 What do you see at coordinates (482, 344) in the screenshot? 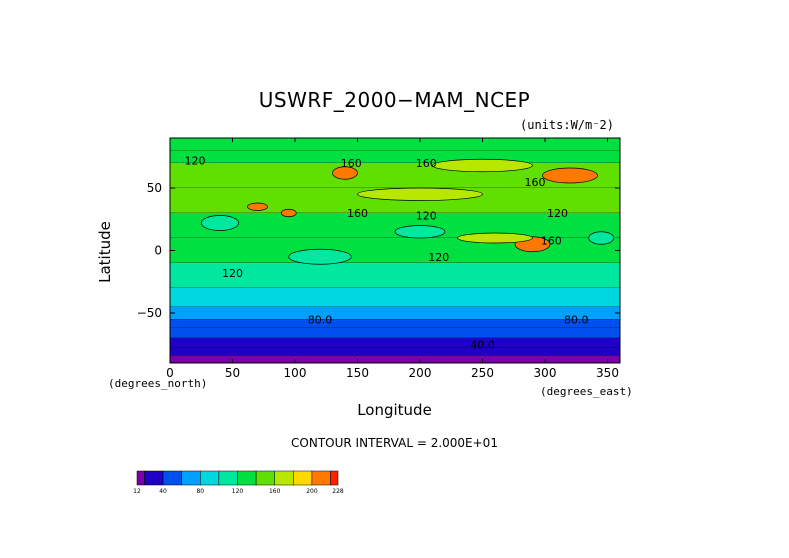
I see `contour-label: 40.0` at bounding box center [482, 344].